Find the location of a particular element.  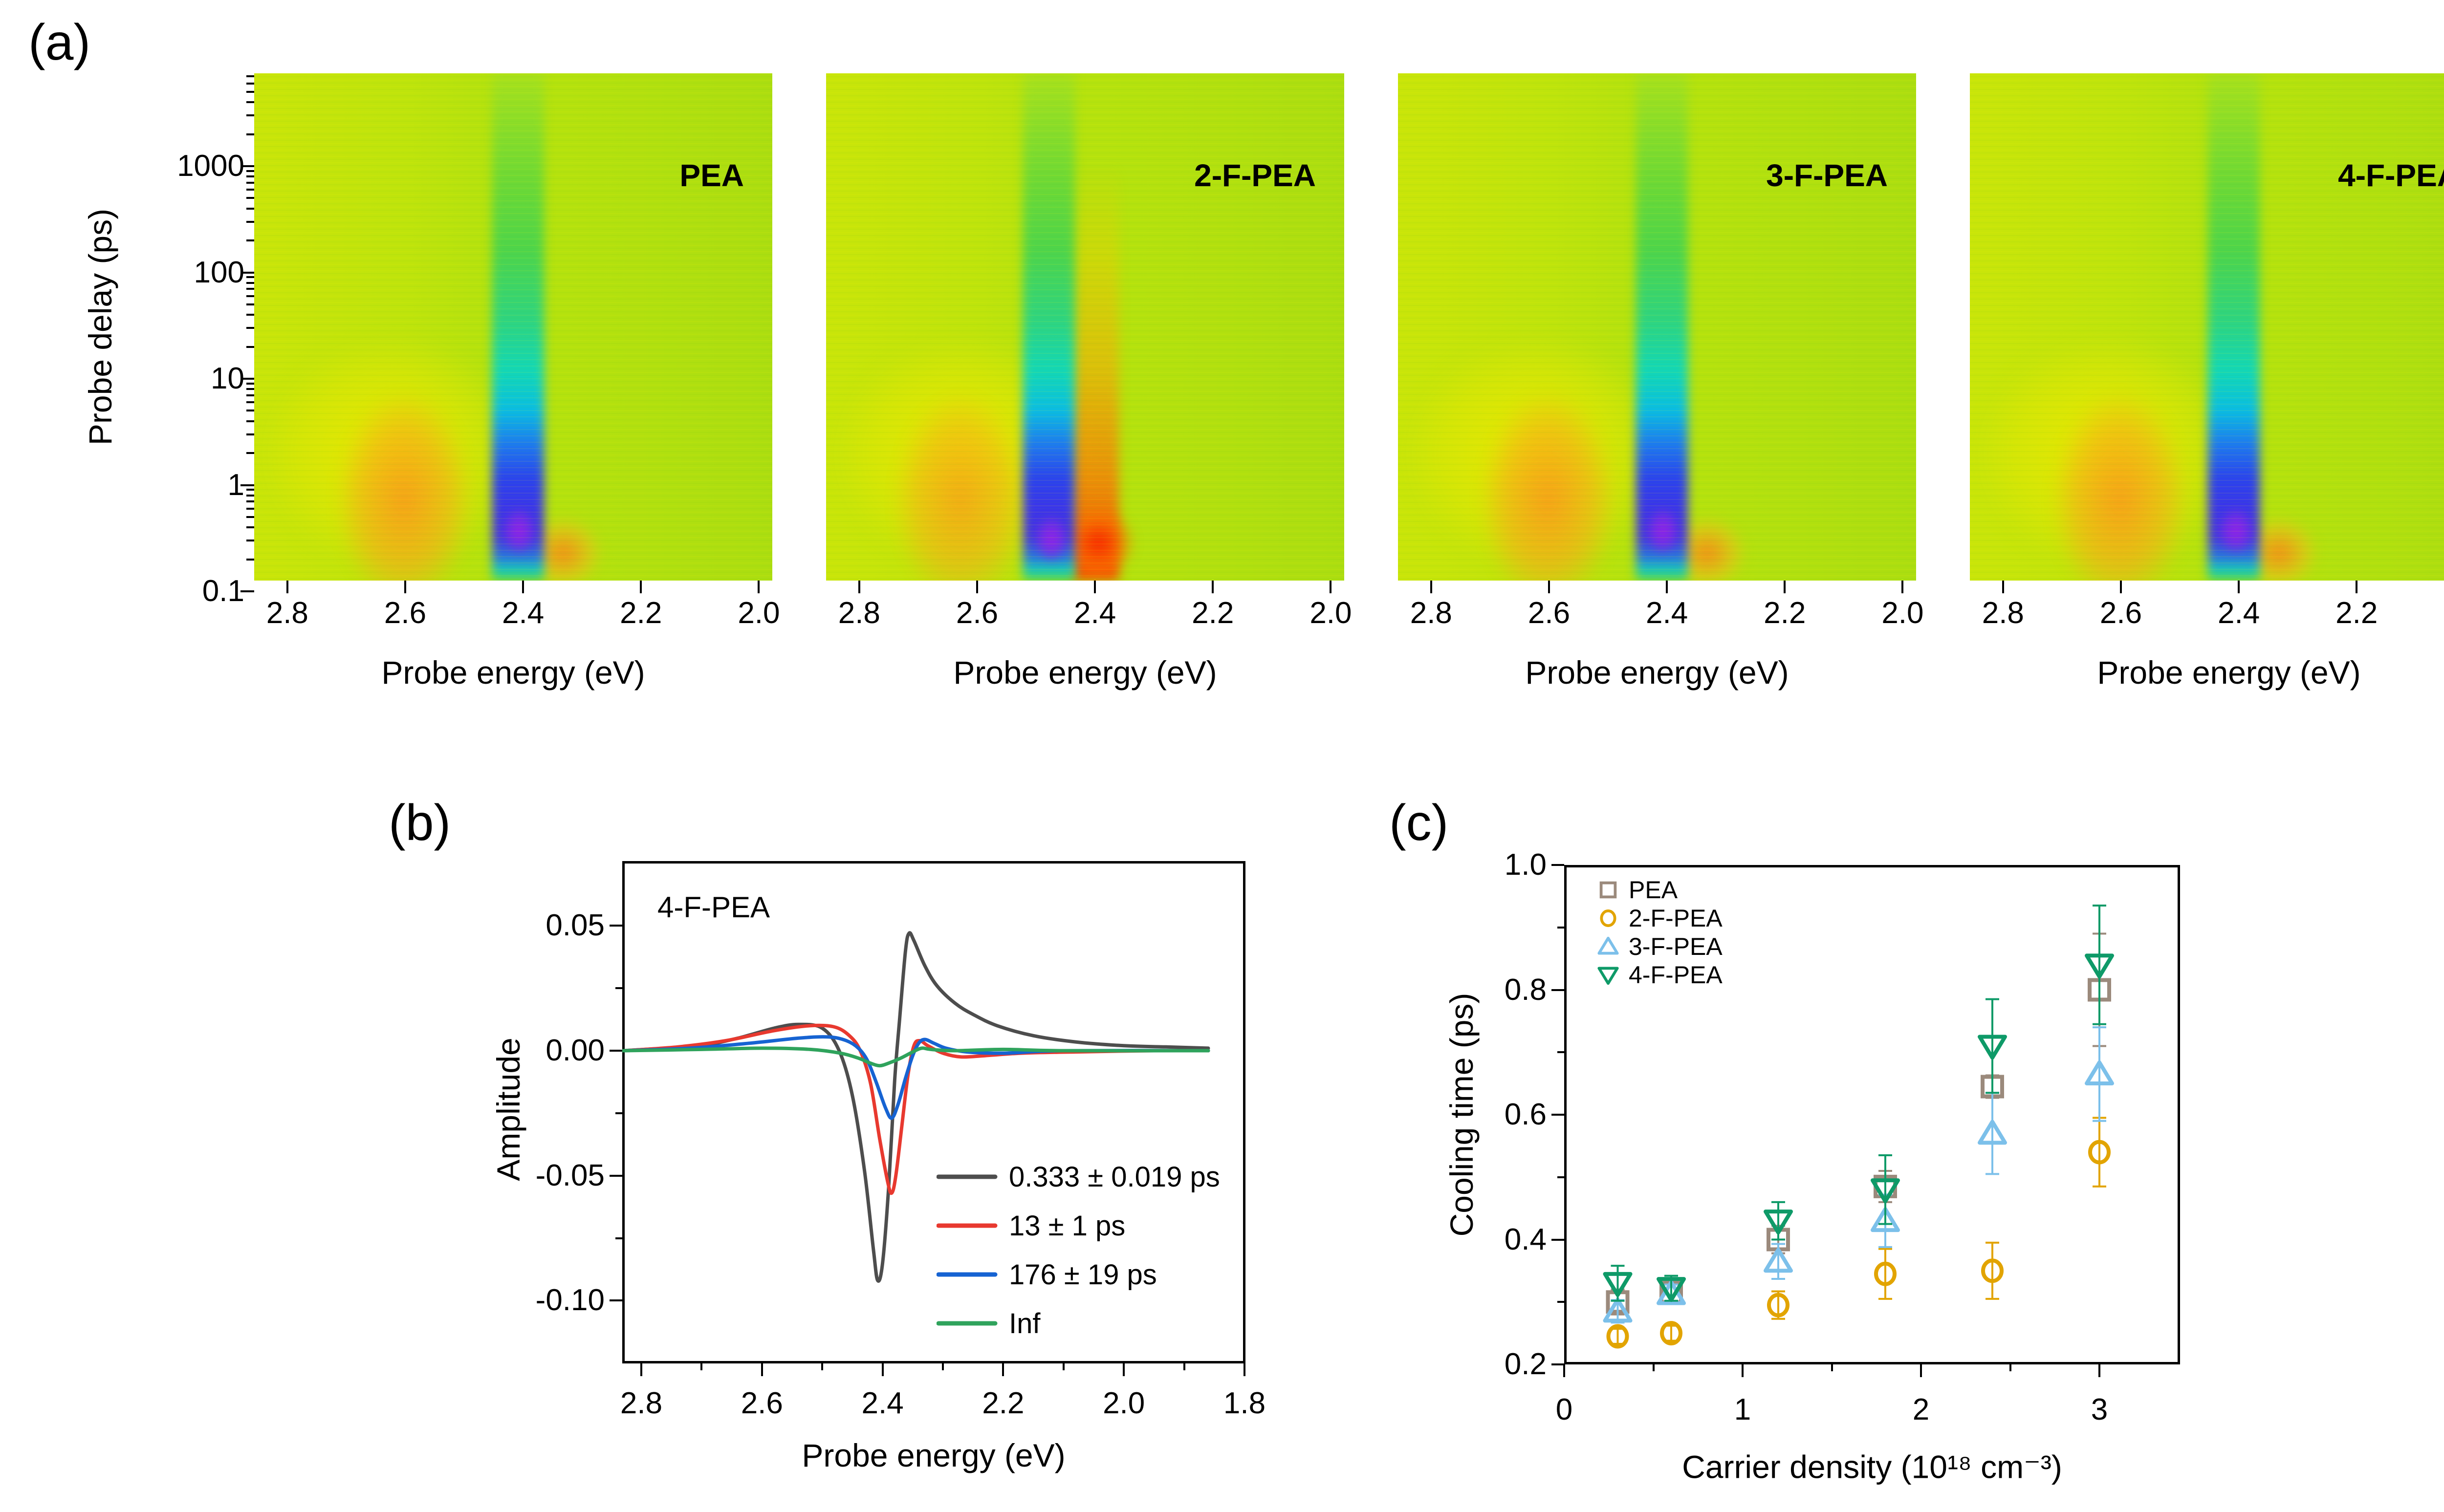

axis-tick-label: 0.05 is located at coordinates (575, 925).